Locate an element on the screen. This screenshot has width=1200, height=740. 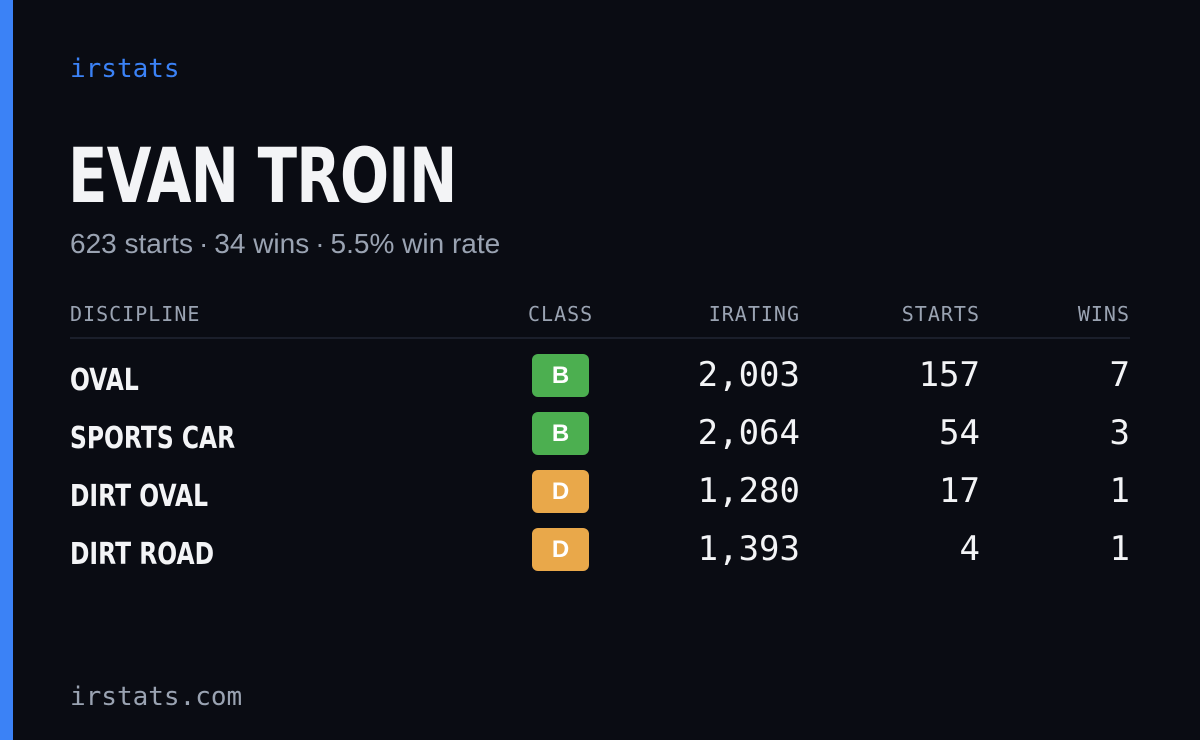
header-wins: WINS is located at coordinates (1103, 314).